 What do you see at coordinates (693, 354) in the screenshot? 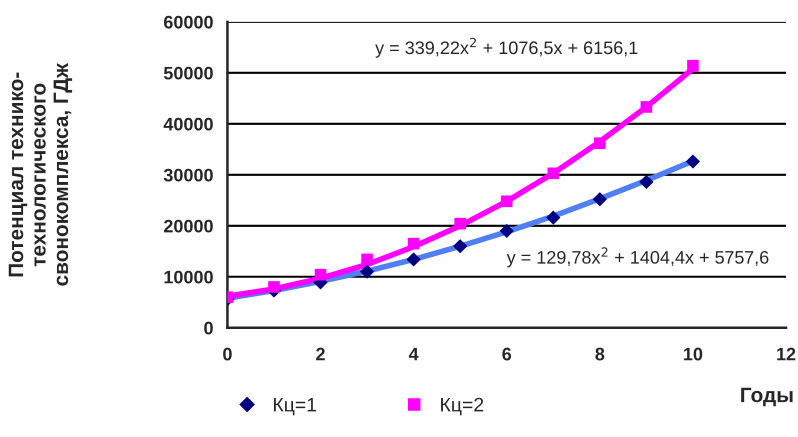
I see `x-tick-label: 10` at bounding box center [693, 354].